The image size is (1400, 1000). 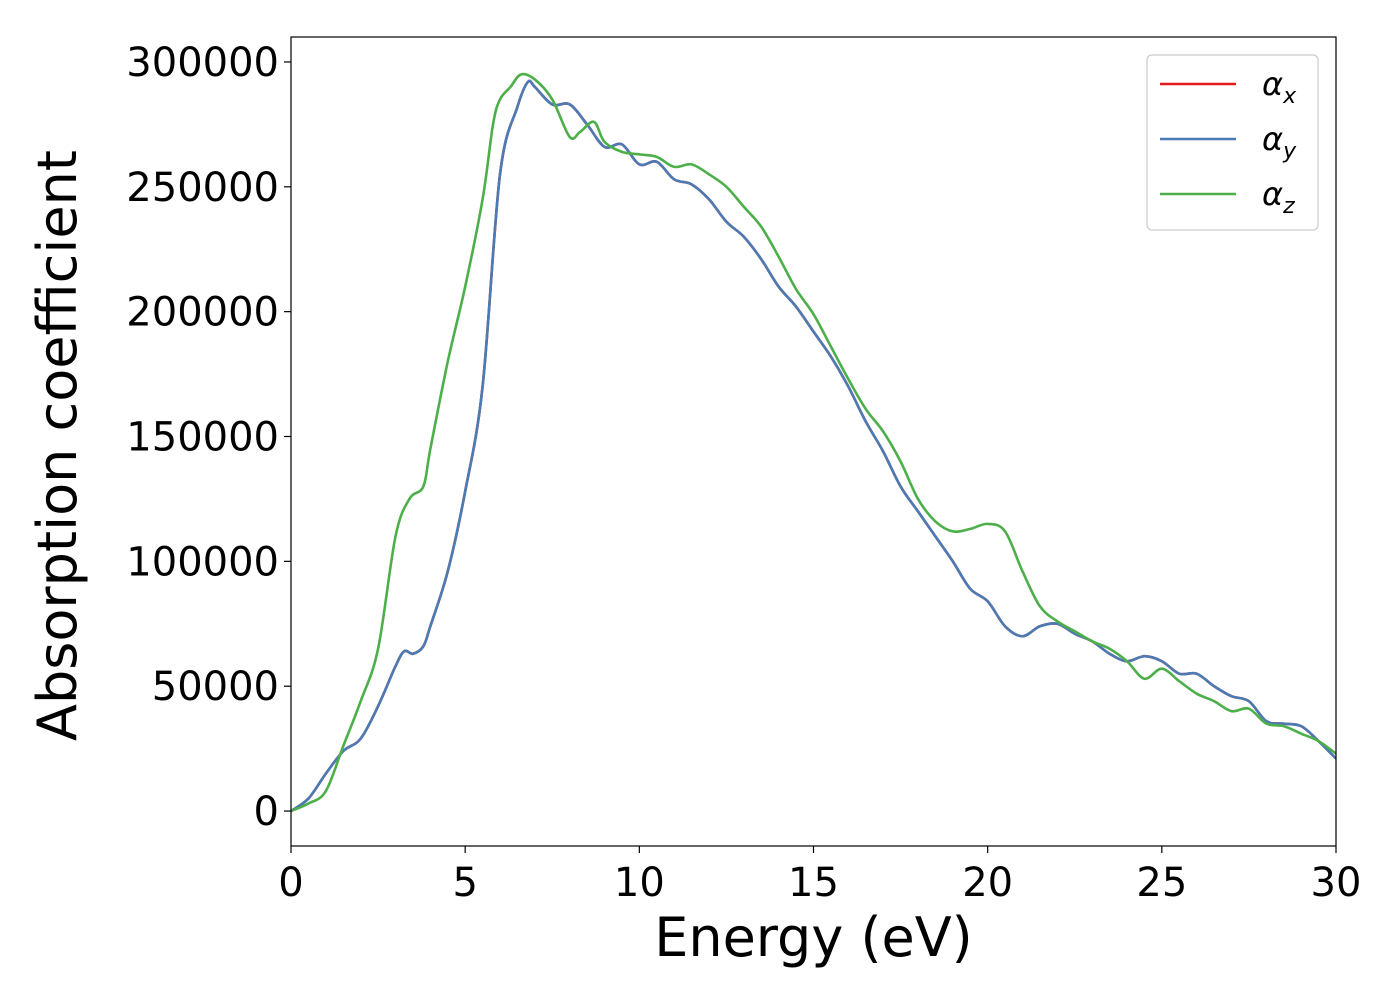 I want to click on x-axis-ticks: 0 5 10 15 20 25 30, so click(x=819, y=876).